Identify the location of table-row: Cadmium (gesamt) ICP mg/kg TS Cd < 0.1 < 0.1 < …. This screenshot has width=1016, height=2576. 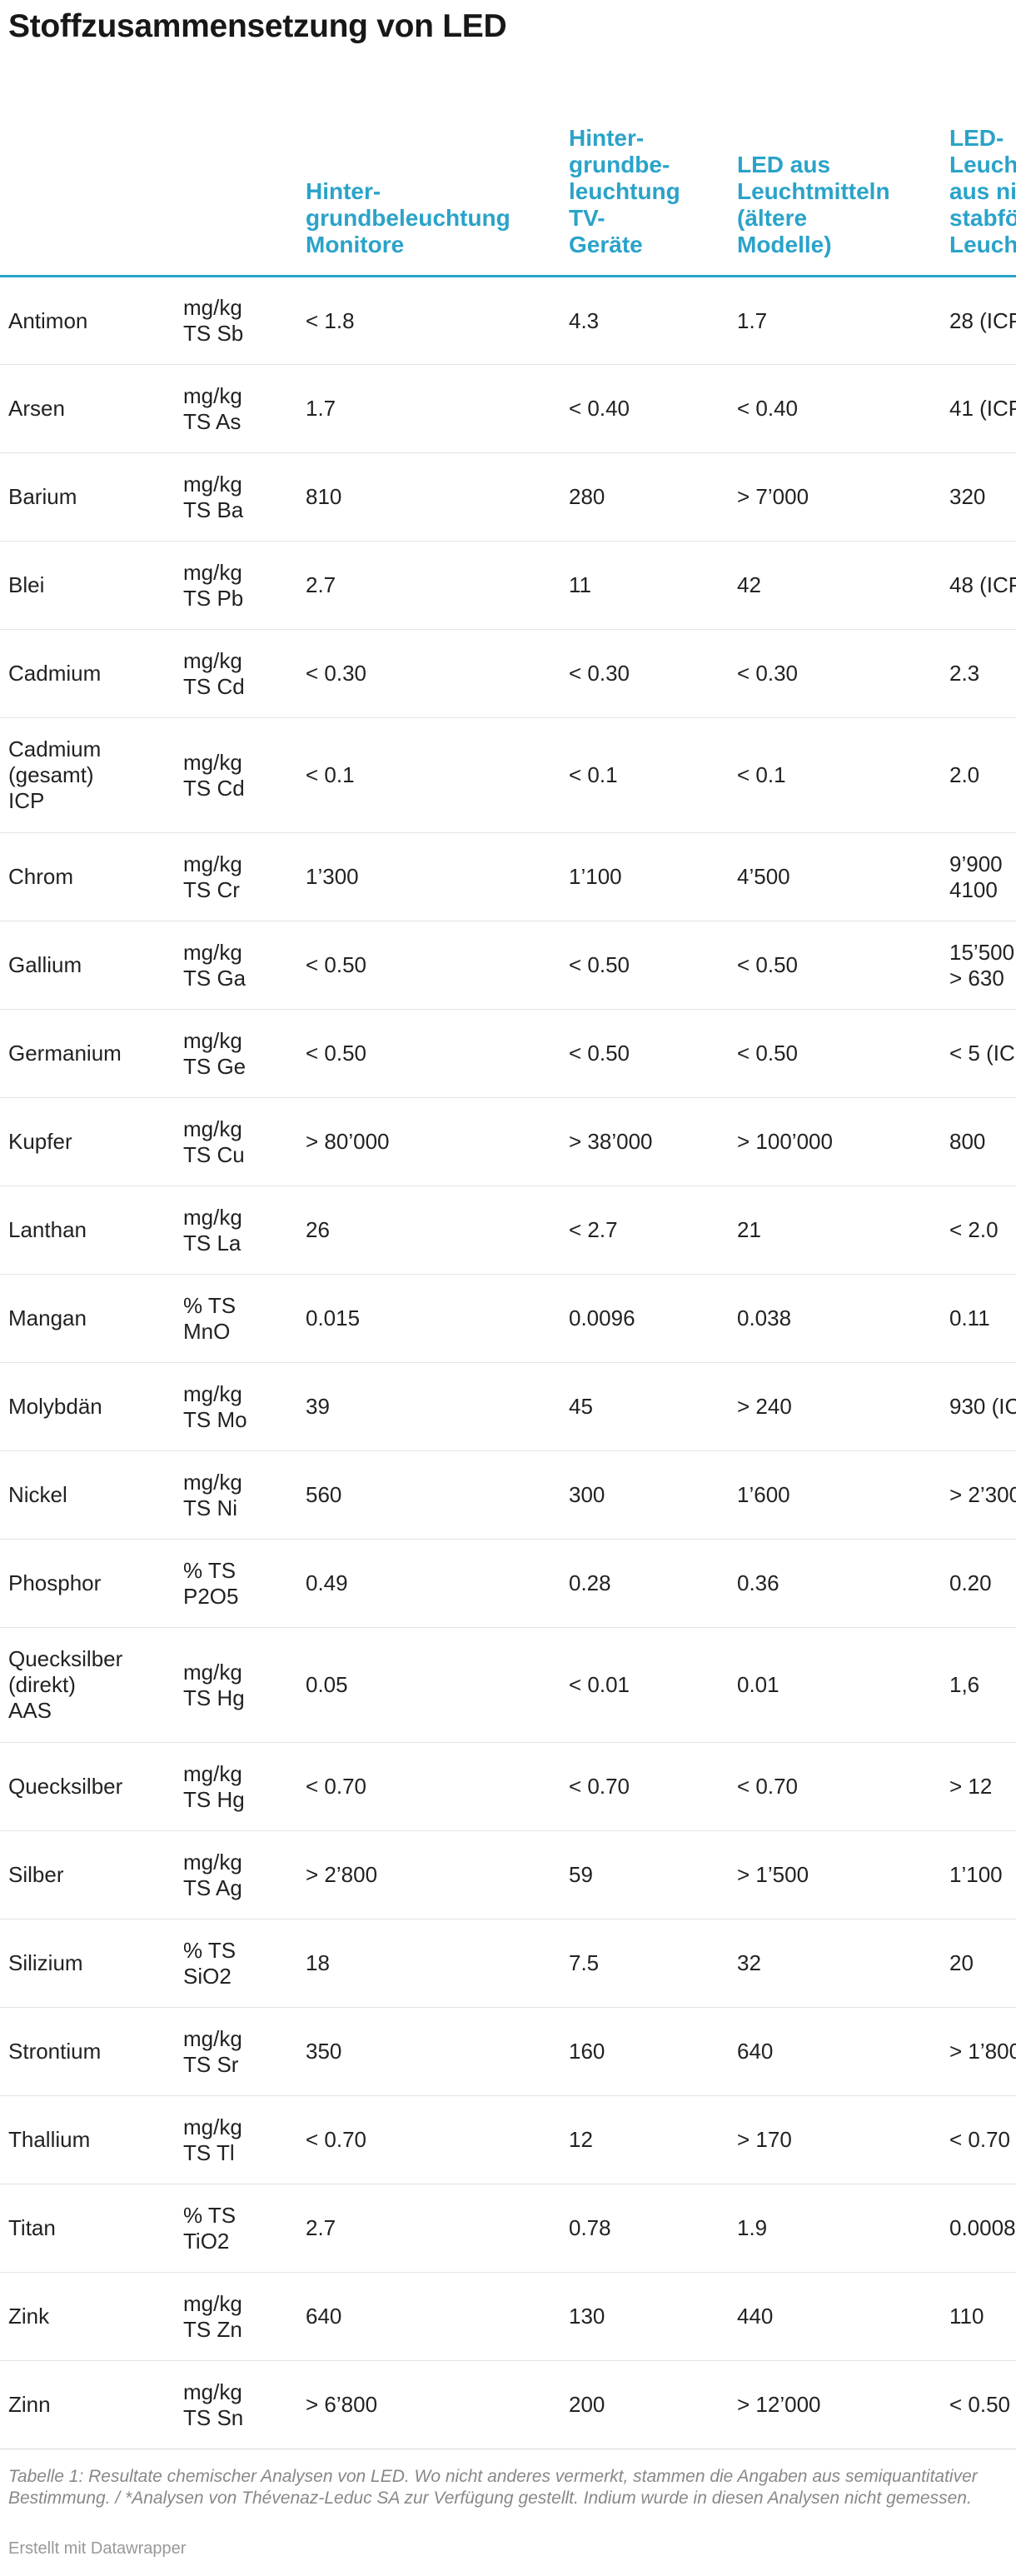
(508, 775).